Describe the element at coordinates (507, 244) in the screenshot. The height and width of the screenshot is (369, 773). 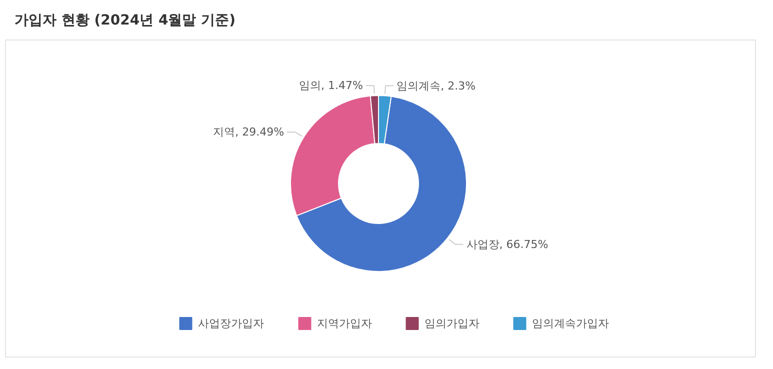
I see `data-label: 사업장, 66.75%` at that location.